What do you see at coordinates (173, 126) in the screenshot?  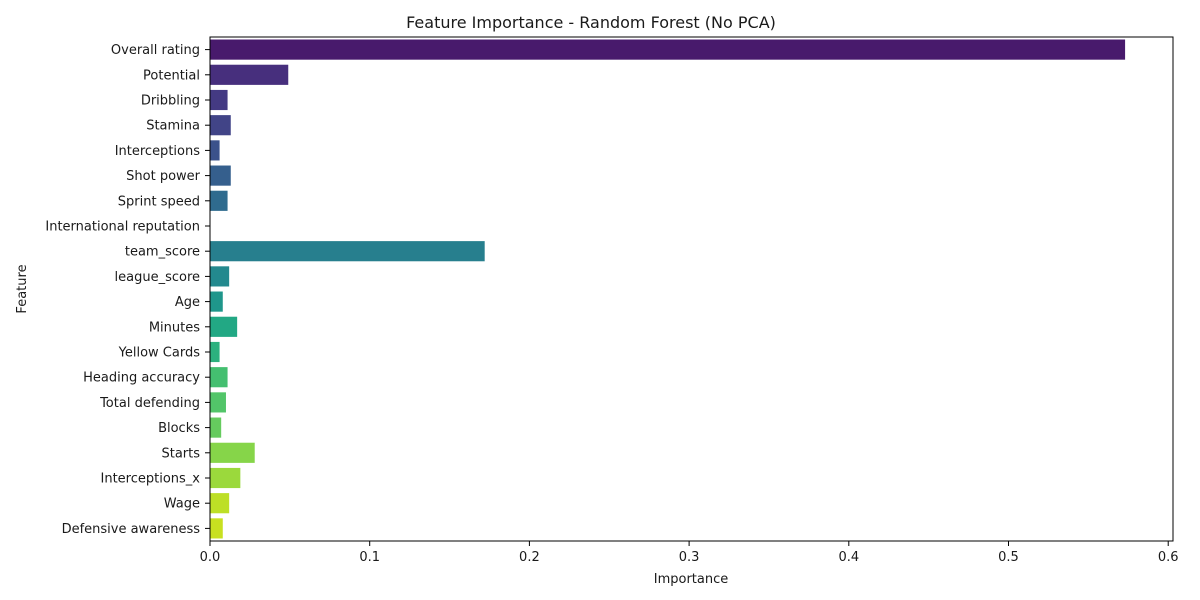 I see `y-tick-label: Stamina` at bounding box center [173, 126].